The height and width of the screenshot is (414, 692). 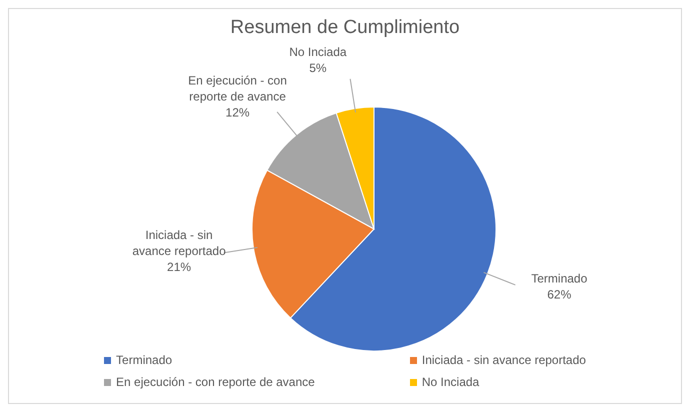 I want to click on slice-label: No Inciada, so click(x=318, y=52).